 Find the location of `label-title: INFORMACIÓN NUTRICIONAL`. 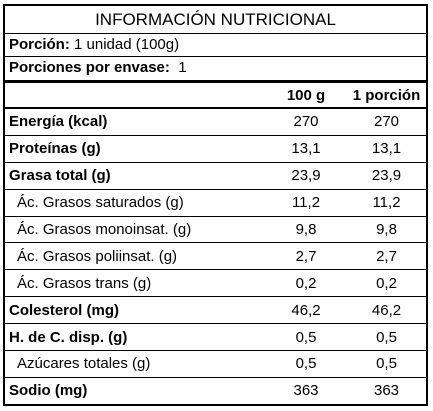

label-title: INFORMACIÓN NUTRICIONAL is located at coordinates (215, 20).